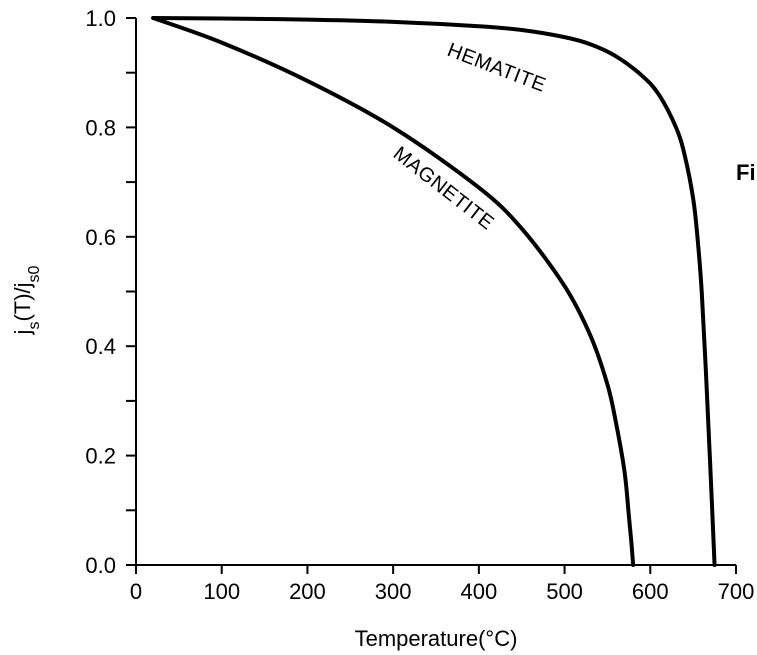  What do you see at coordinates (436, 638) in the screenshot?
I see `x-axis-title: Temperature(°C)` at bounding box center [436, 638].